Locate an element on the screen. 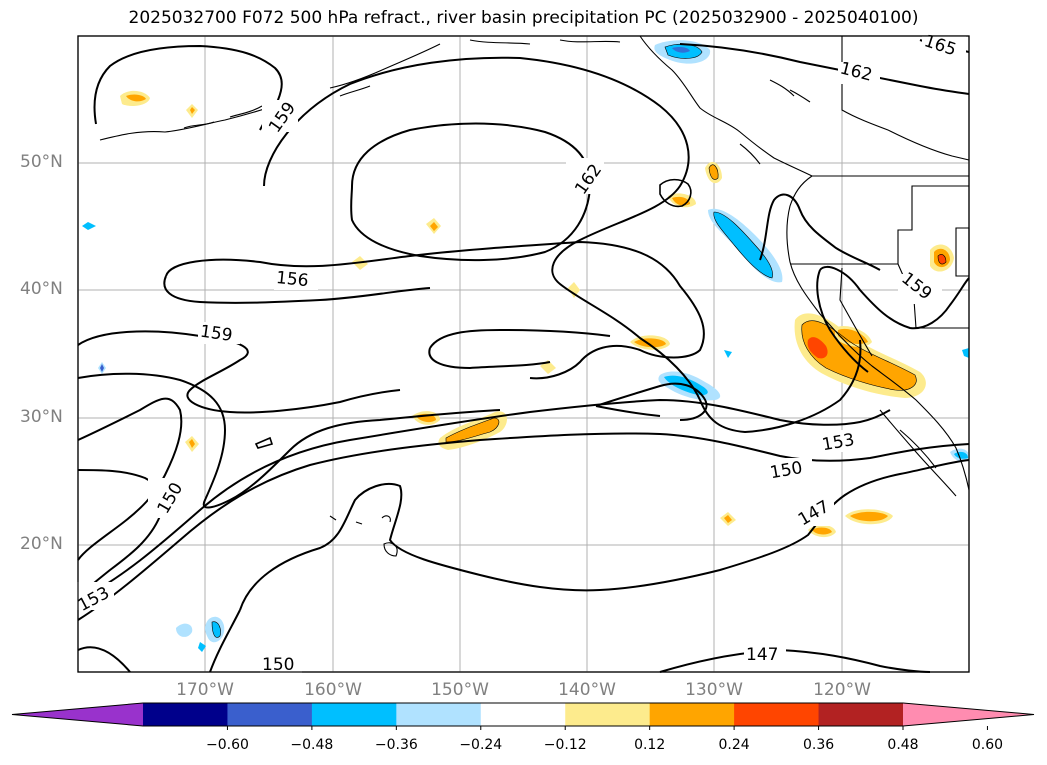  contour-162-center is located at coordinates (471, 192).